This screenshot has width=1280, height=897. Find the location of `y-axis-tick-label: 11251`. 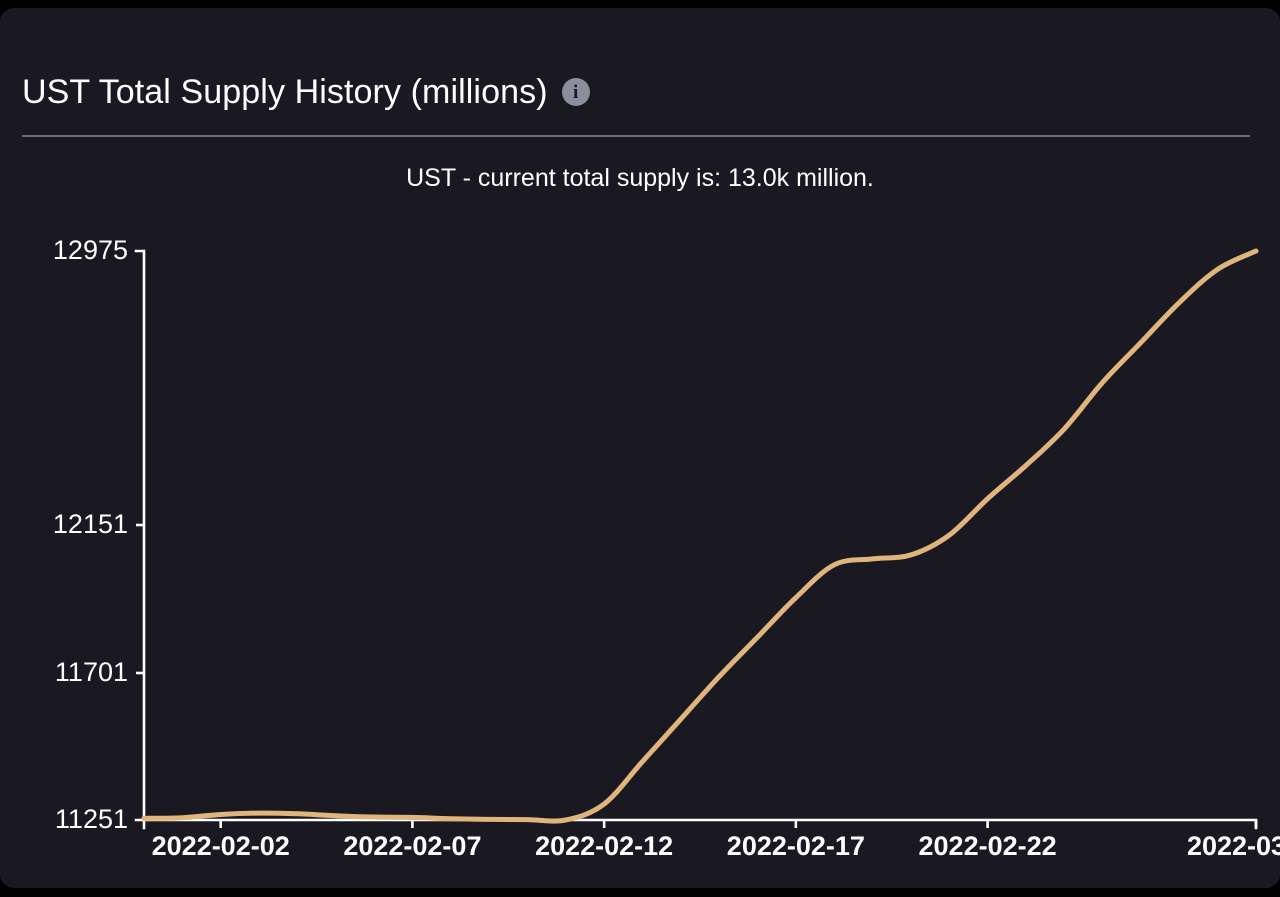

y-axis-tick-label: 11251 is located at coordinates (91, 819).